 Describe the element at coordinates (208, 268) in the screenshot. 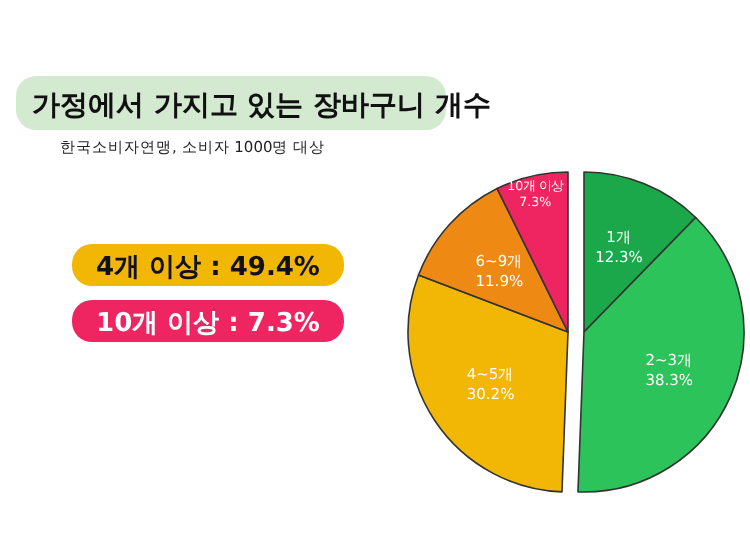

I see `text: 4개 이상 : 49.4%` at that location.